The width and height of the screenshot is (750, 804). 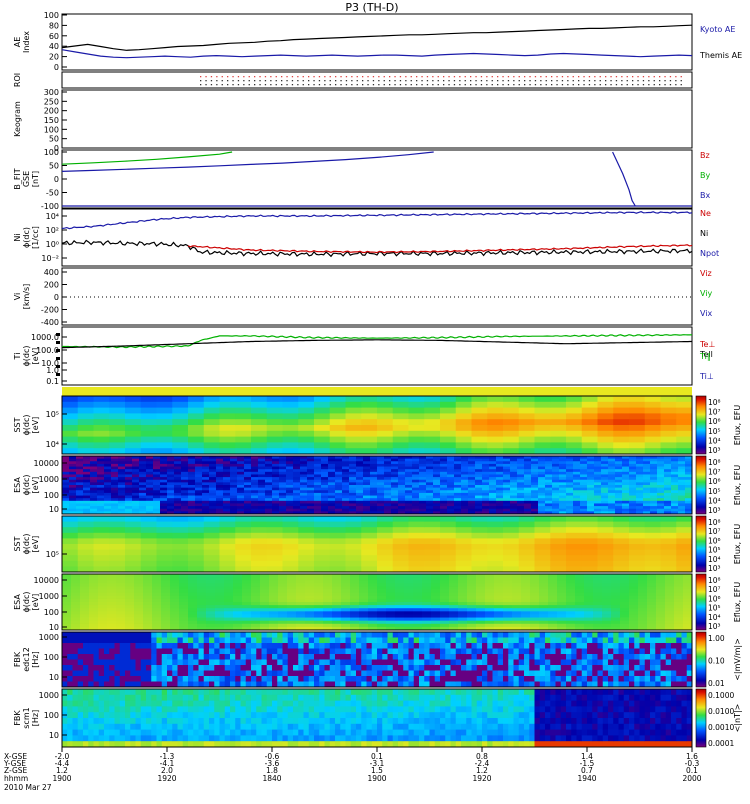 What do you see at coordinates (56, 179) in the screenshot?
I see `y-tick-label: 0` at bounding box center [56, 179].